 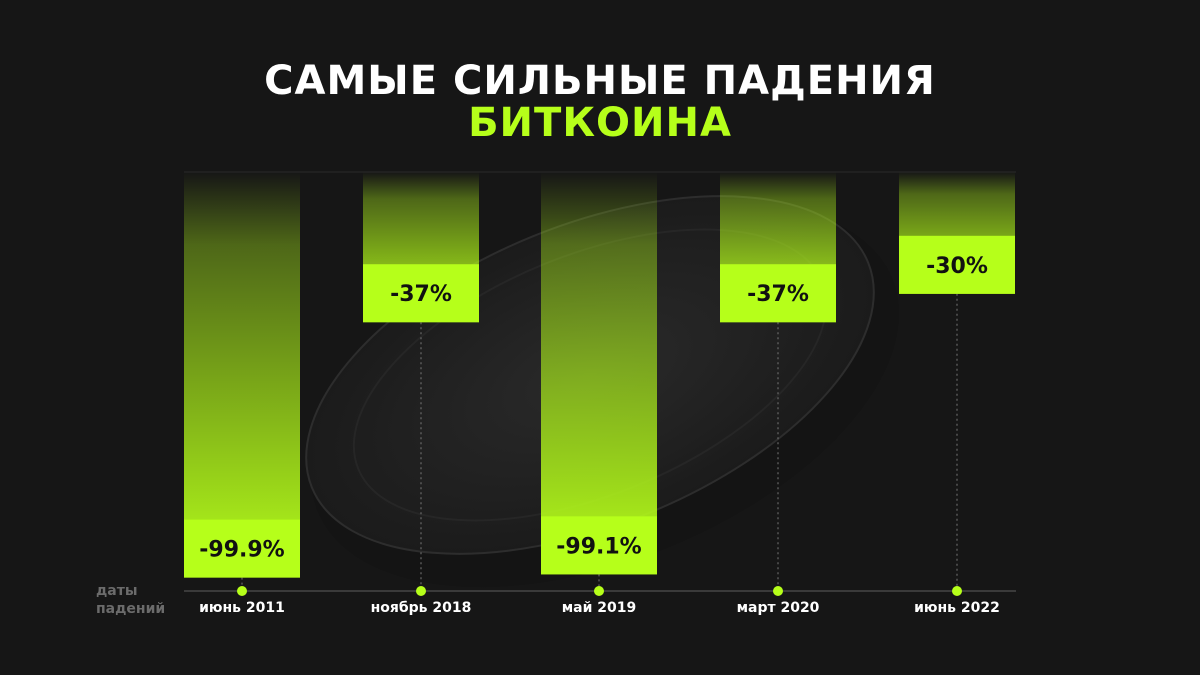 I want to click on category-label: июнь 2022, so click(x=957, y=608).